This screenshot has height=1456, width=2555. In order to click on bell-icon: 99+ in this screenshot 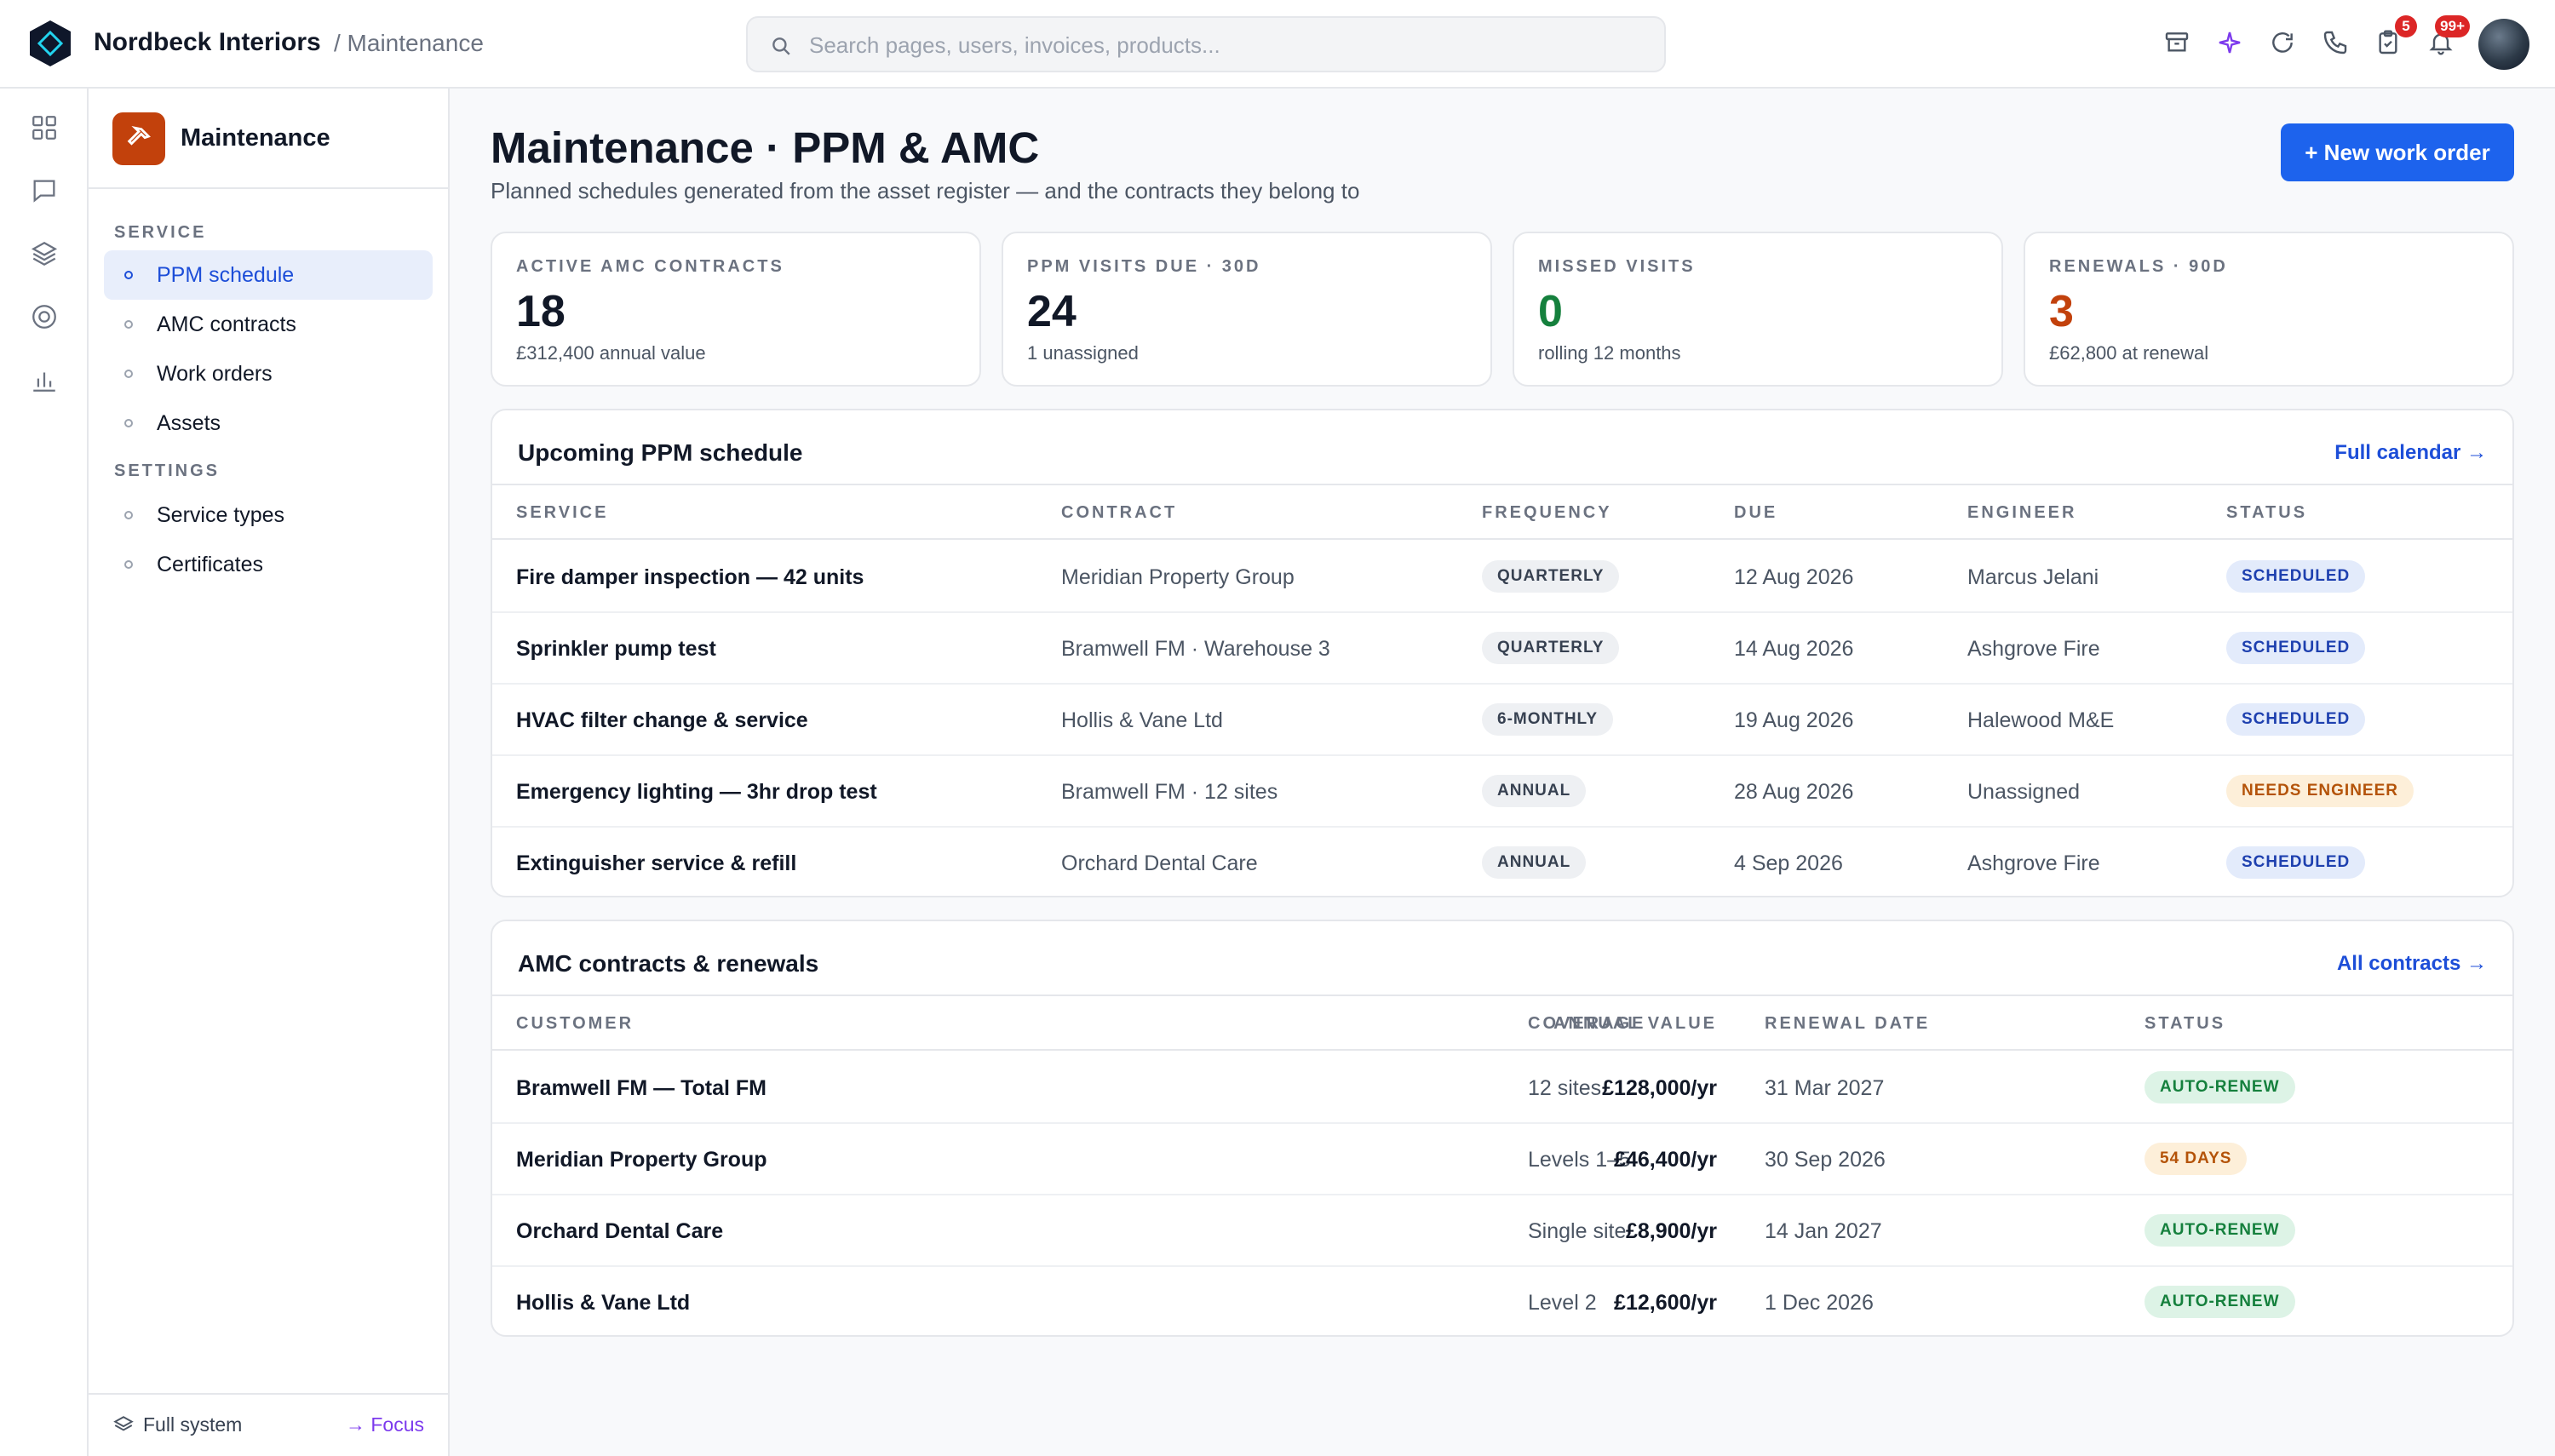, I will do `click(2447, 37)`.